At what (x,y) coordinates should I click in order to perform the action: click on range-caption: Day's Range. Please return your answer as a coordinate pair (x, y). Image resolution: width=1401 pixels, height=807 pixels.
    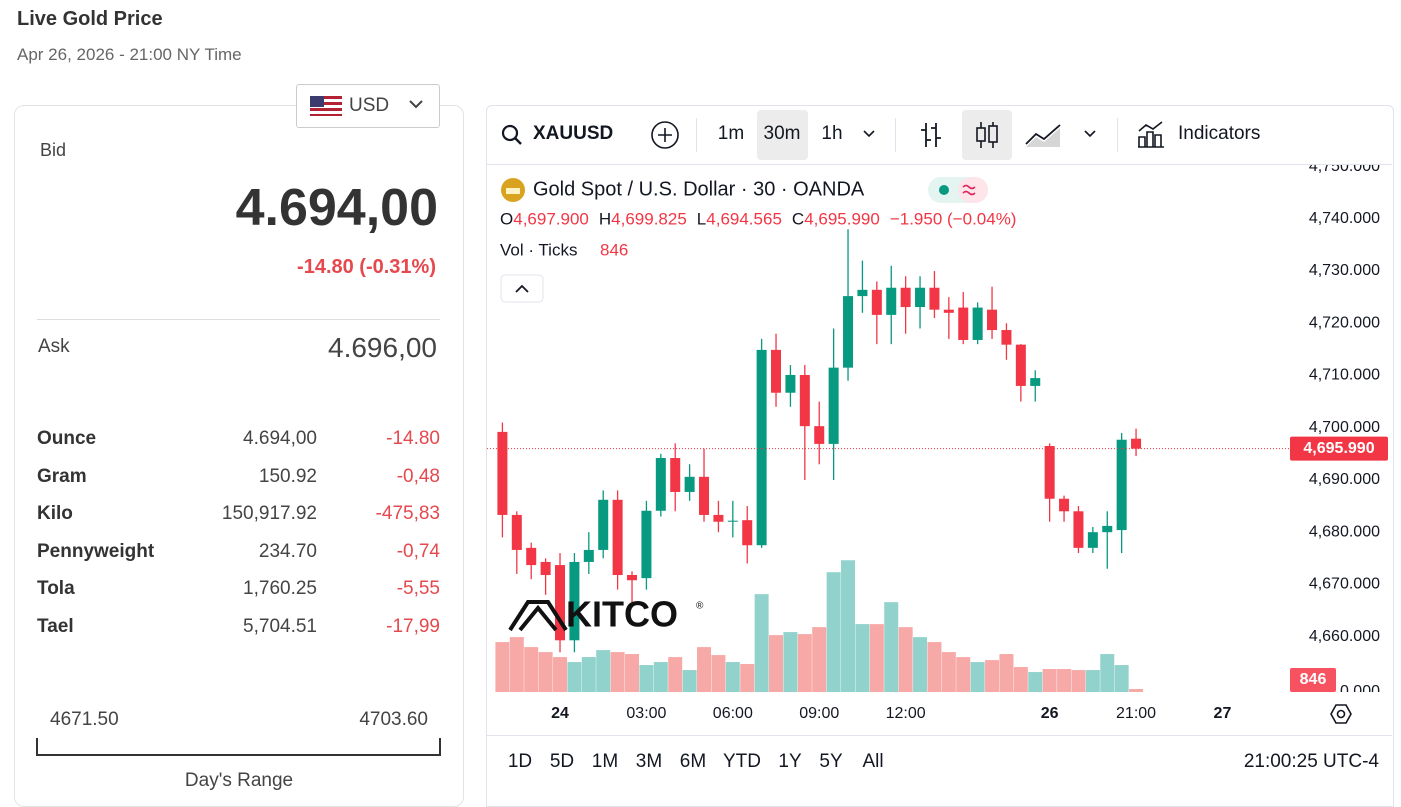
    Looking at the image, I should click on (239, 780).